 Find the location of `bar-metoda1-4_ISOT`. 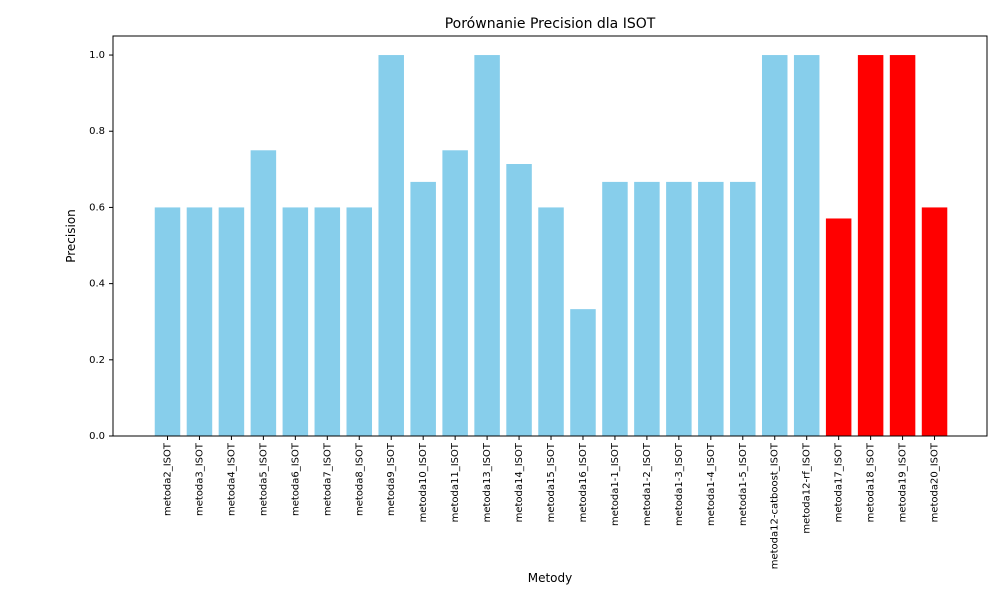

bar-metoda1-4_ISOT is located at coordinates (711, 308).